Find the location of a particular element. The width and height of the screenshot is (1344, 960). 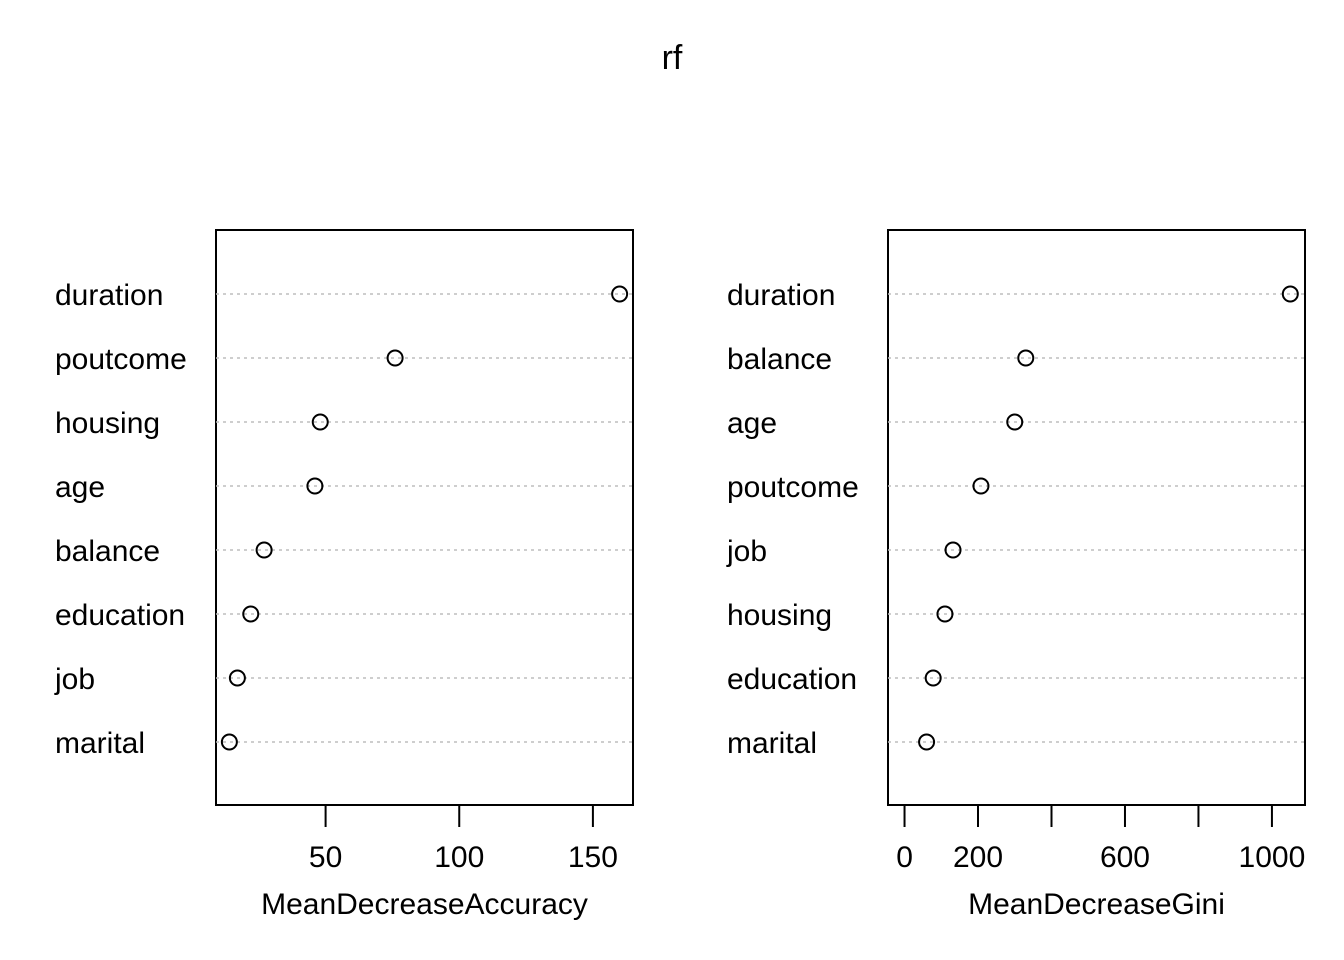

x-axis-title: MeanDecreaseGini is located at coordinates (1096, 904).